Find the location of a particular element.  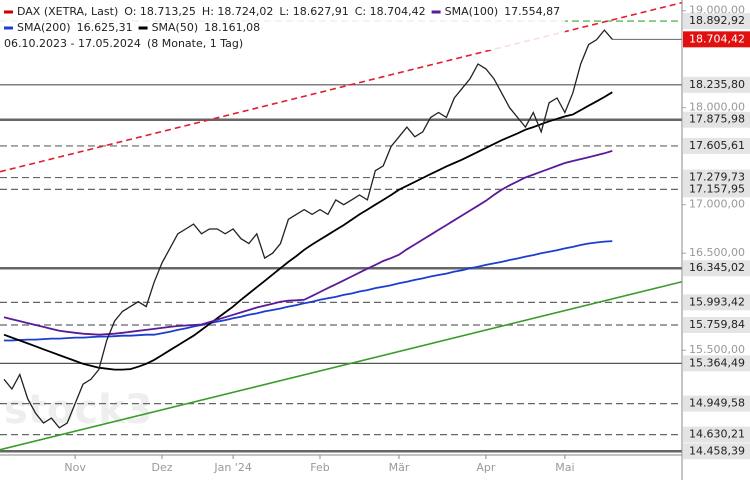

level-label: 15.759,84 is located at coordinates (717, 324).